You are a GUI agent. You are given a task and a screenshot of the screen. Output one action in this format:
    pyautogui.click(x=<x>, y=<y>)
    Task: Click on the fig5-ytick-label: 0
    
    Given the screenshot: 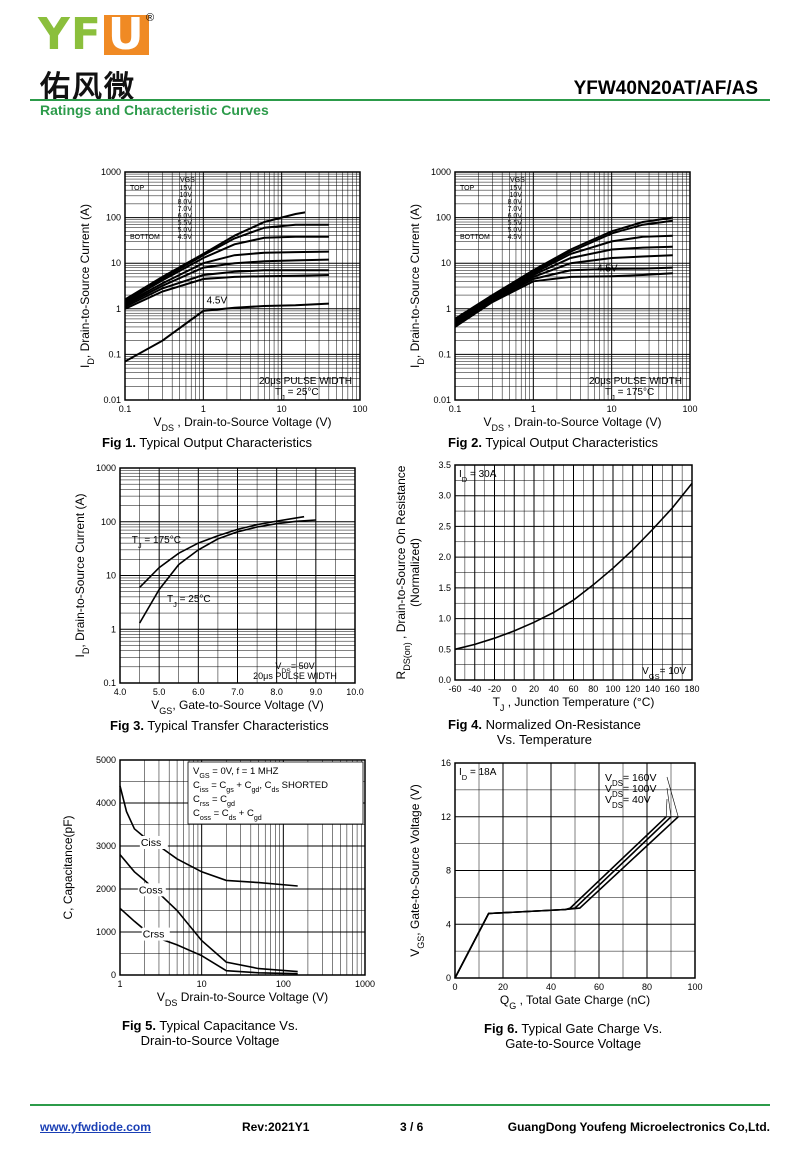 What is the action you would take?
    pyautogui.click(x=113, y=975)
    